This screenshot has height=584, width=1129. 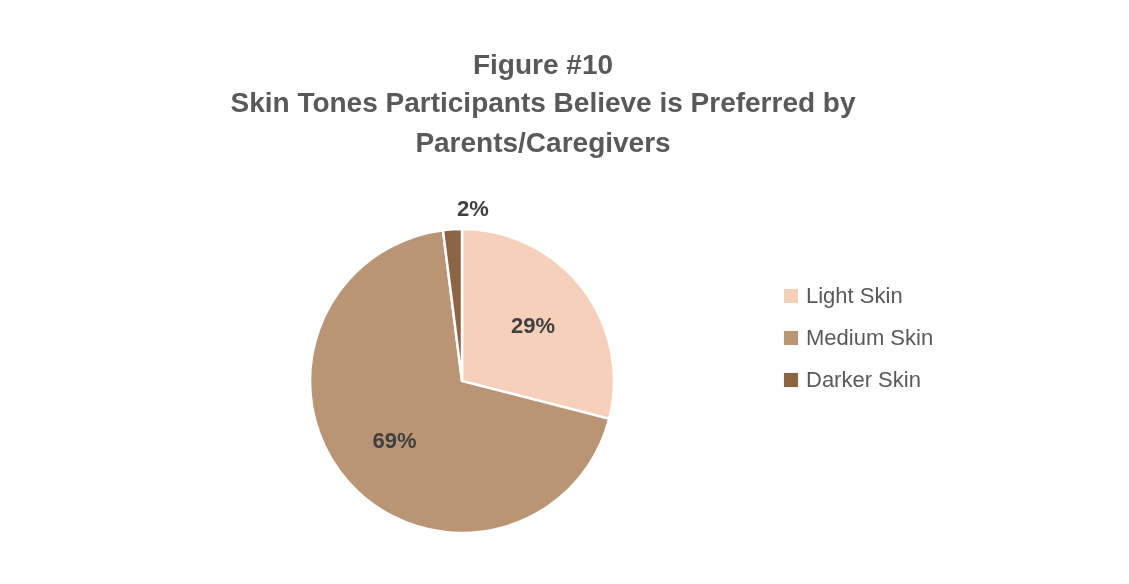 I want to click on pie-slice, so click(x=459, y=381).